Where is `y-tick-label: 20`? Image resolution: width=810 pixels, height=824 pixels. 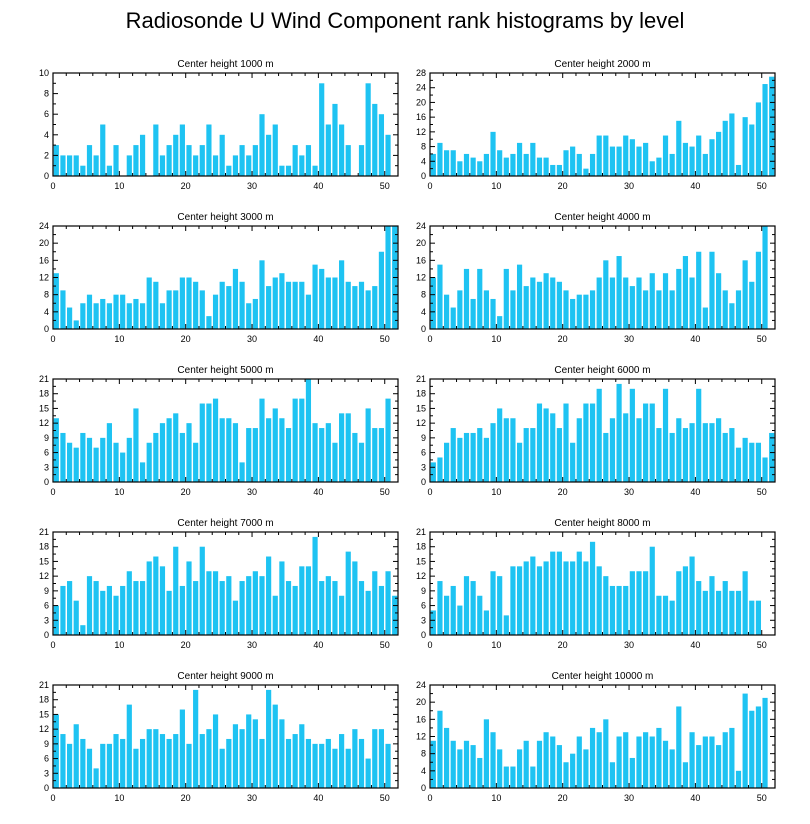
y-tick-label: 20 is located at coordinates (421, 243).